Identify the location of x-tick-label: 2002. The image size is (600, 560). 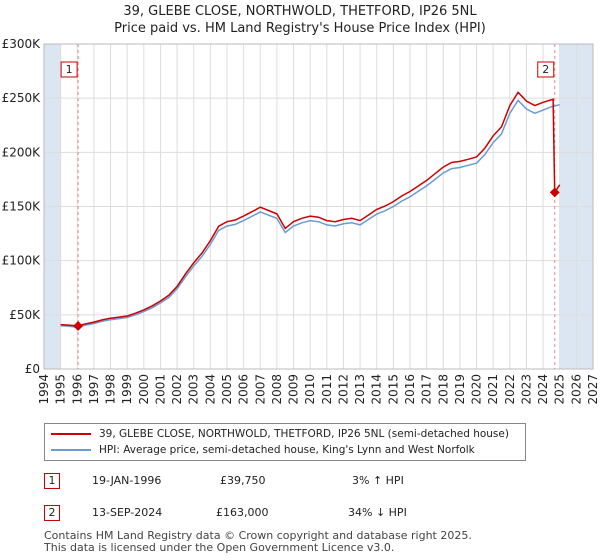
(177, 389).